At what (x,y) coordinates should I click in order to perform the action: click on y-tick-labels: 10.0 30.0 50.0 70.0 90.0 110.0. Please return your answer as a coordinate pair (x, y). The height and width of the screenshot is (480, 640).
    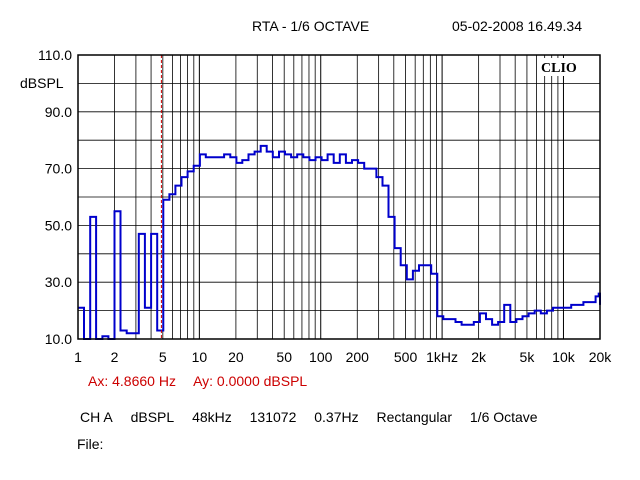
    Looking at the image, I should click on (55, 197).